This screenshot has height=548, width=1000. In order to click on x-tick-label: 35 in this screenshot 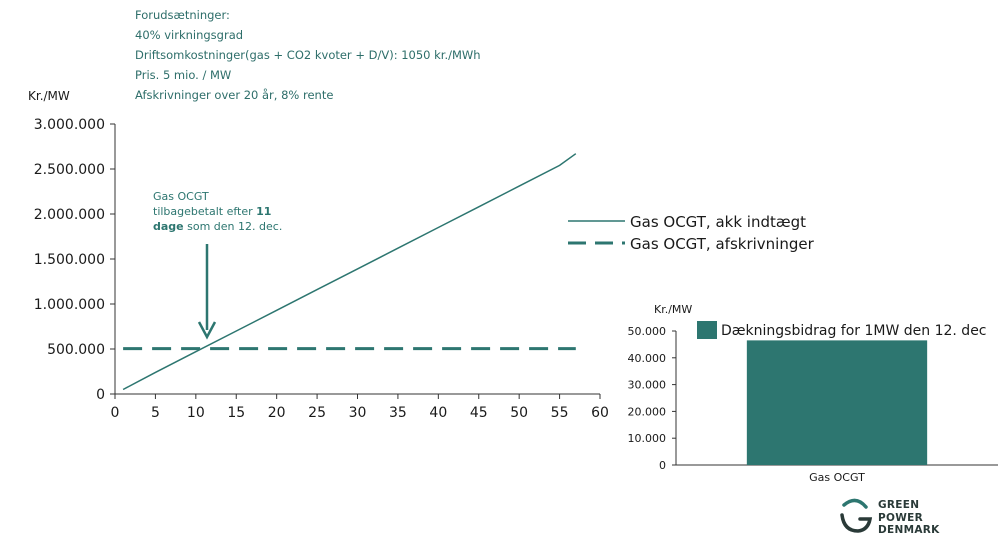, I will do `click(398, 413)`.